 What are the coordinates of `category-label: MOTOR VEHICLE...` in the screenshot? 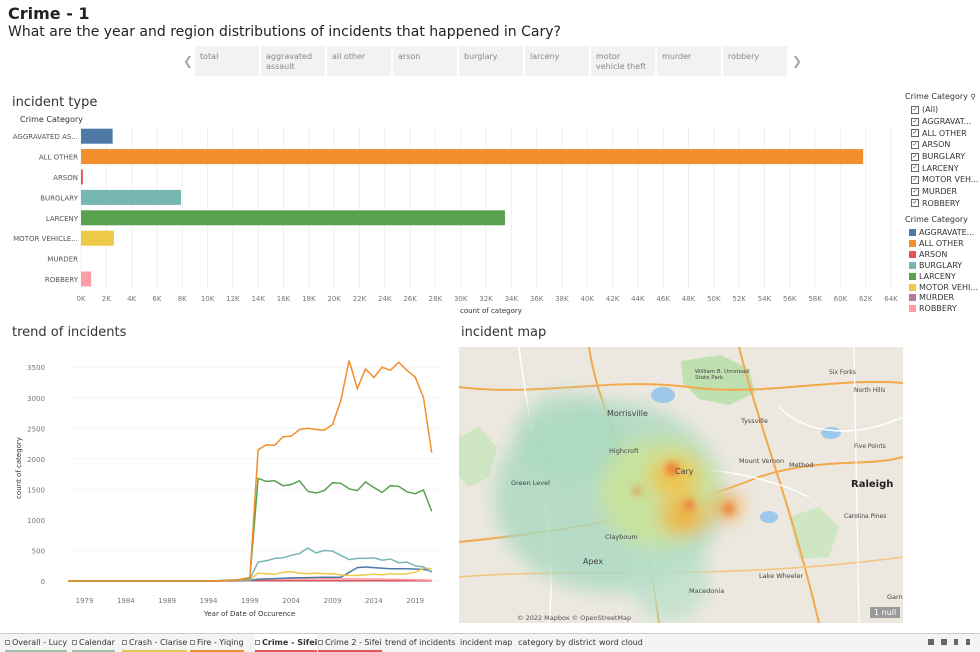 It's located at (45, 239).